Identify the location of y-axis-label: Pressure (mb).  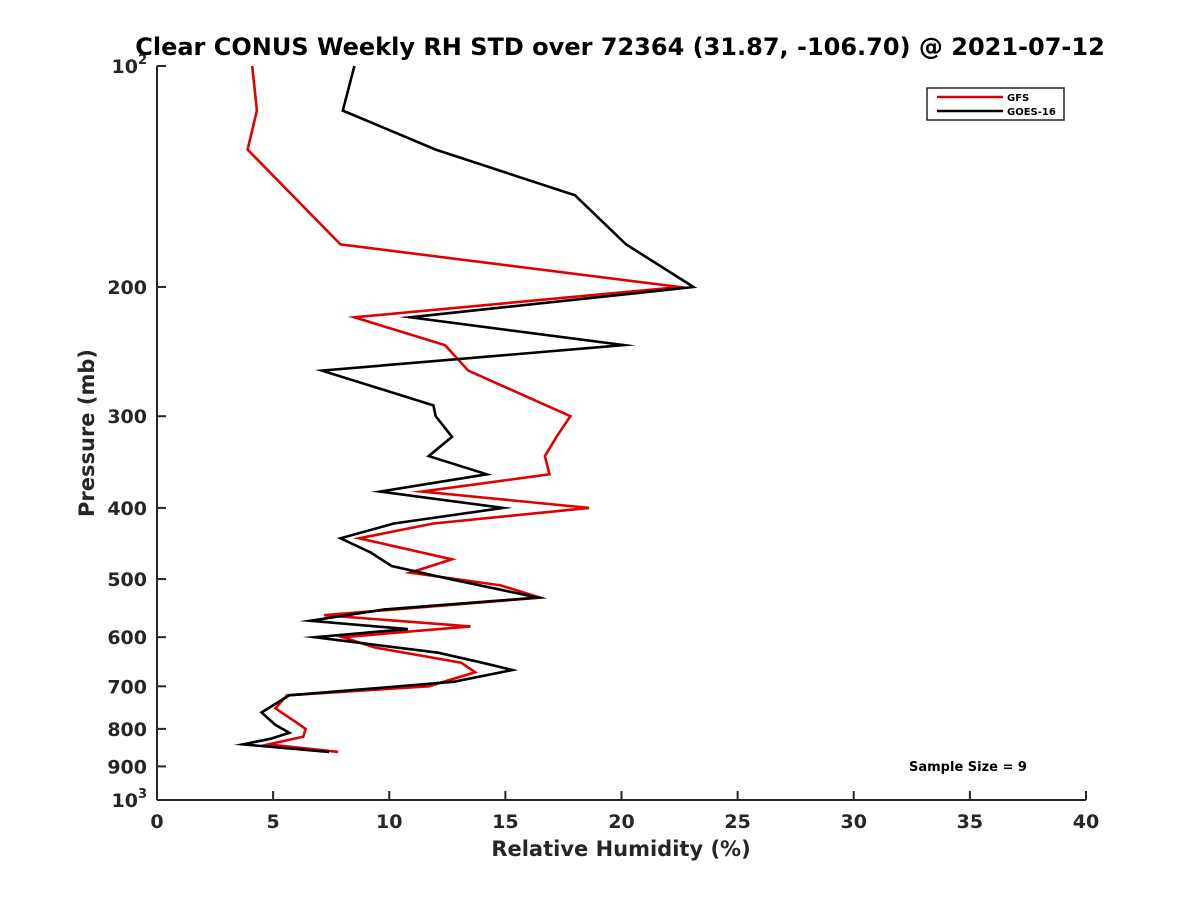
(87, 433).